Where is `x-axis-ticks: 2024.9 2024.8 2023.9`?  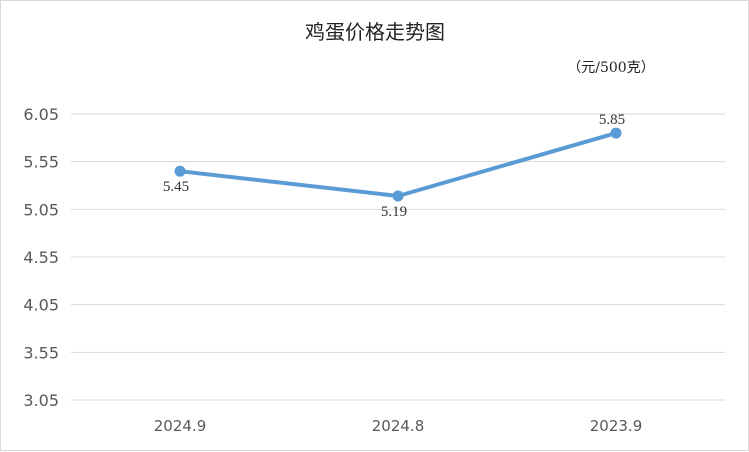
x-axis-ticks: 2024.9 2024.8 2023.9 is located at coordinates (398, 426).